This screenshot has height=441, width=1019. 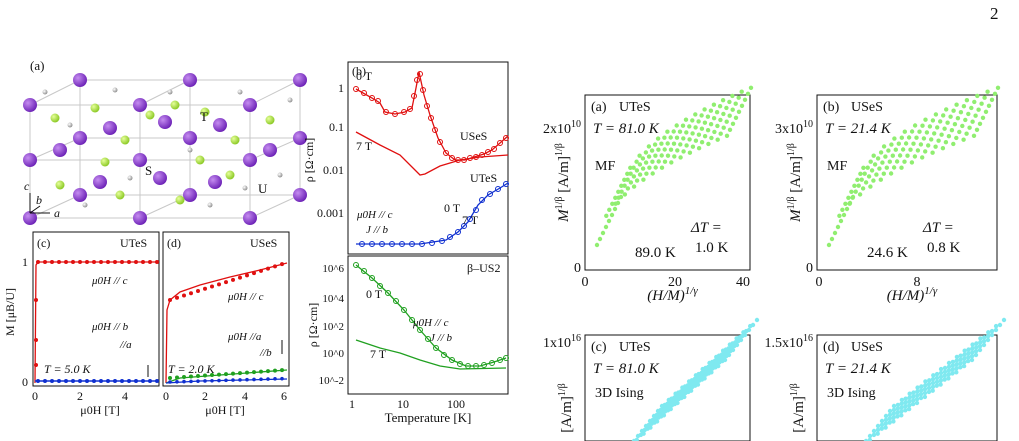 What do you see at coordinates (392, 244) in the screenshot?
I see `utes-data-point` at bounding box center [392, 244].